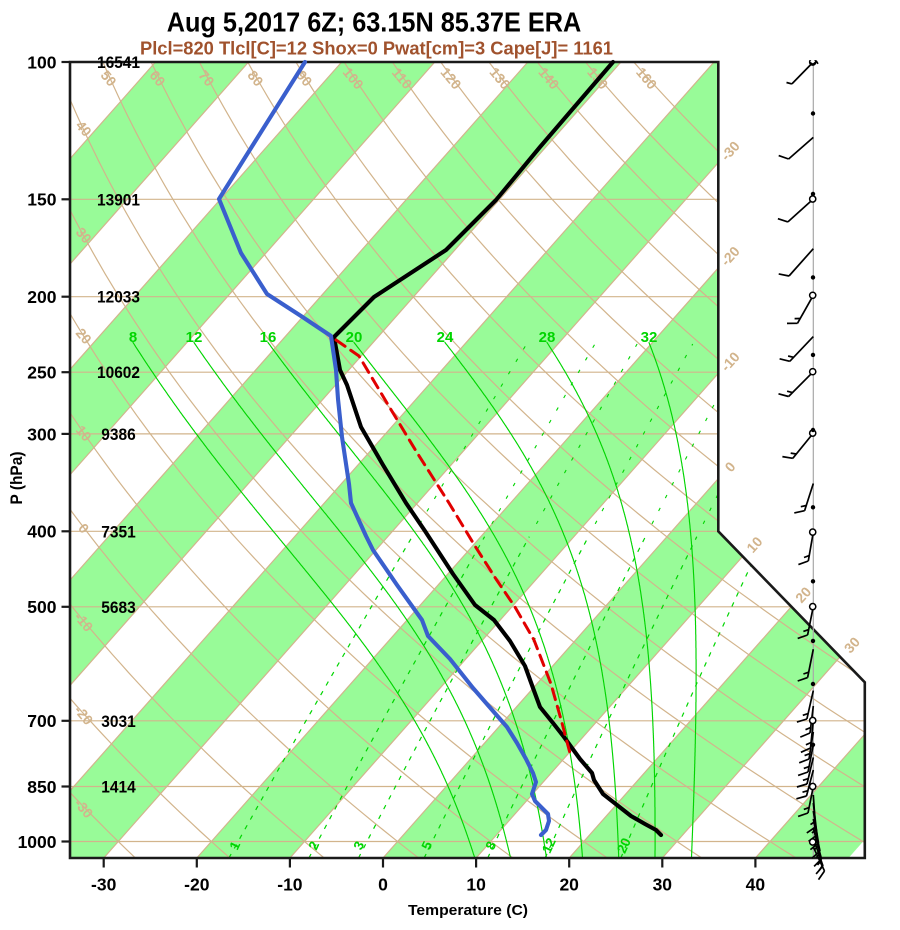 The height and width of the screenshot is (930, 900). I want to click on svg-text: 40, so click(756, 885).